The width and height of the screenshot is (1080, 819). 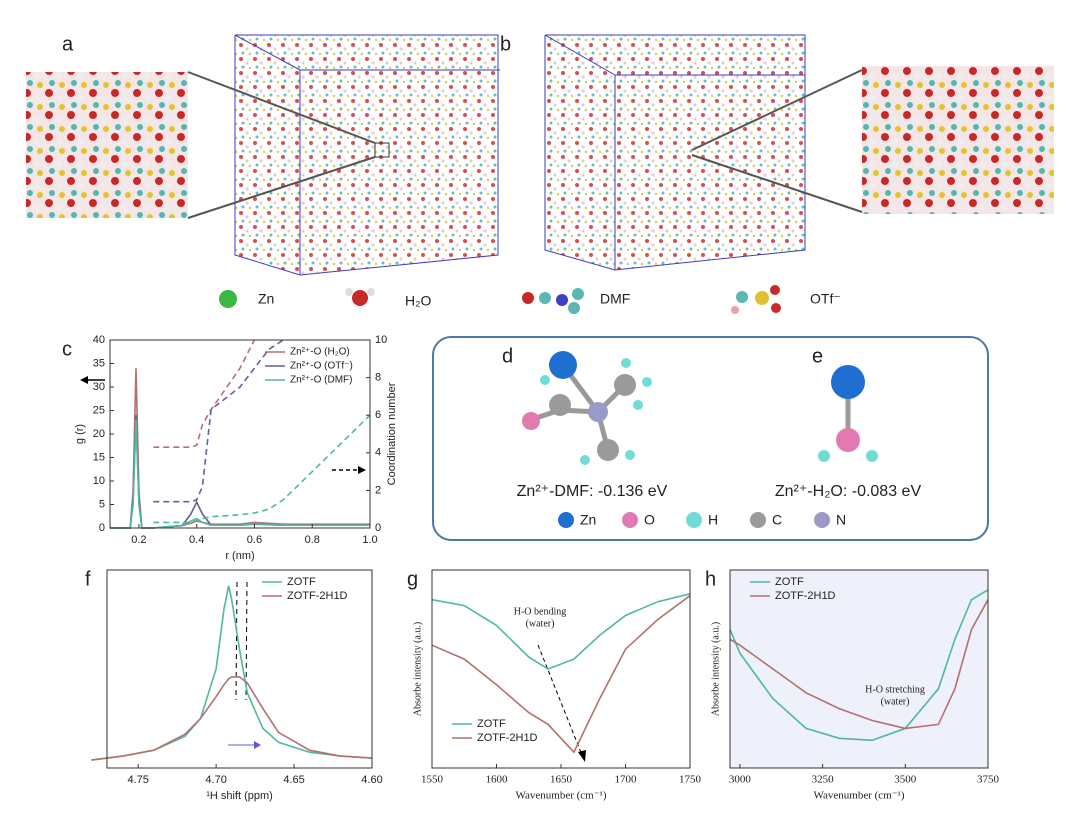 I want to click on x-tick-label: 0.4, so click(x=196, y=540).